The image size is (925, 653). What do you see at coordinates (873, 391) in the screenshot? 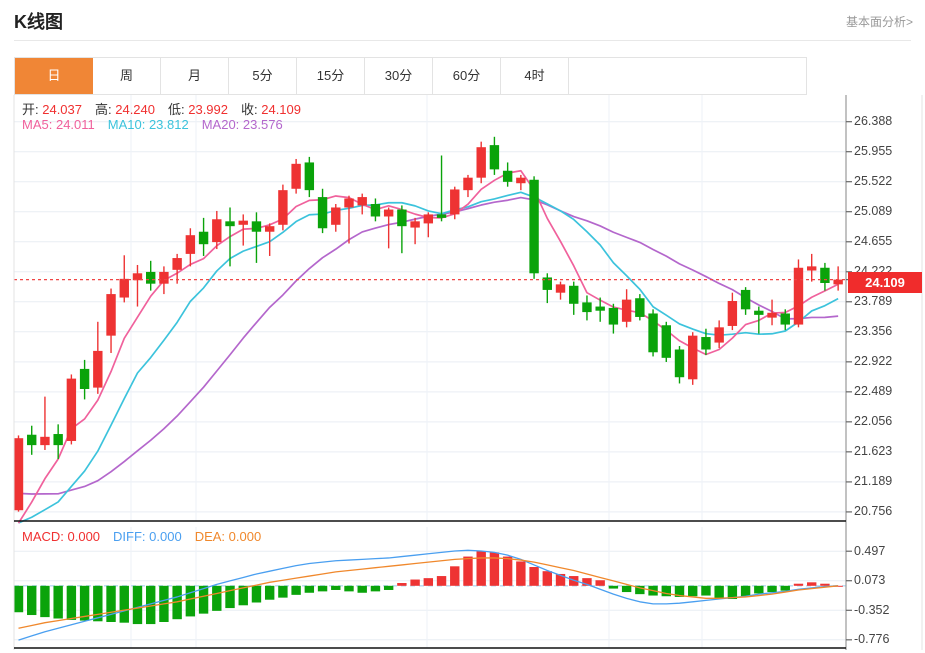
I see `price-axis-label: 22.489` at bounding box center [873, 391].